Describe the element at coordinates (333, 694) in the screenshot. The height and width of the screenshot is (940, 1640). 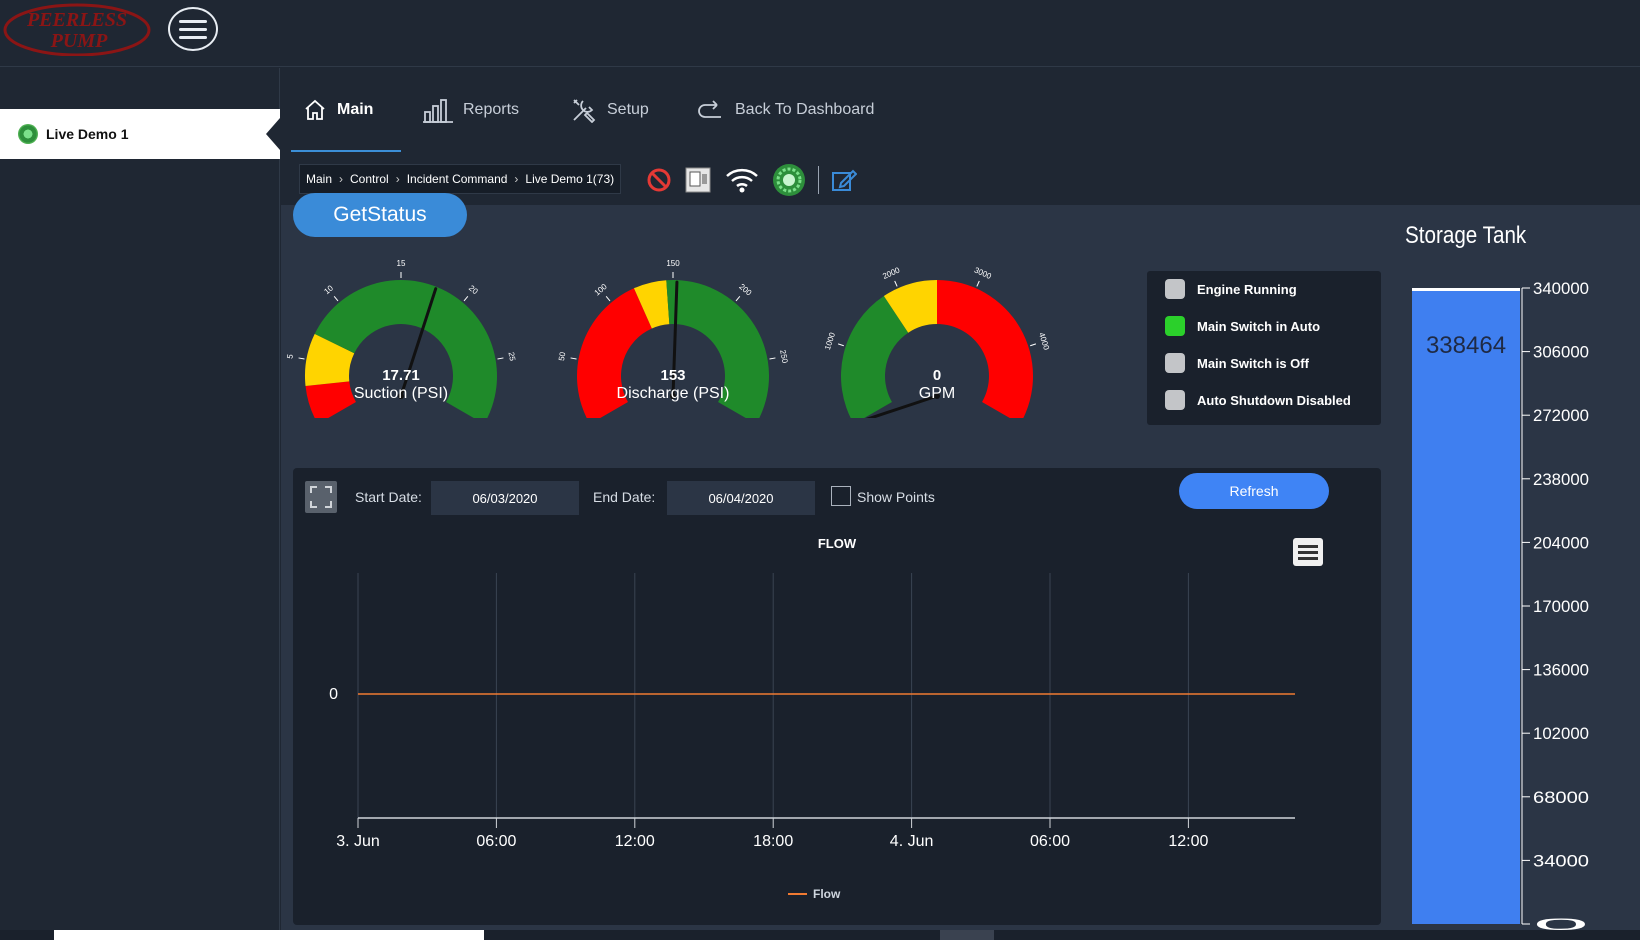
I see `y-tick-label: 0` at that location.